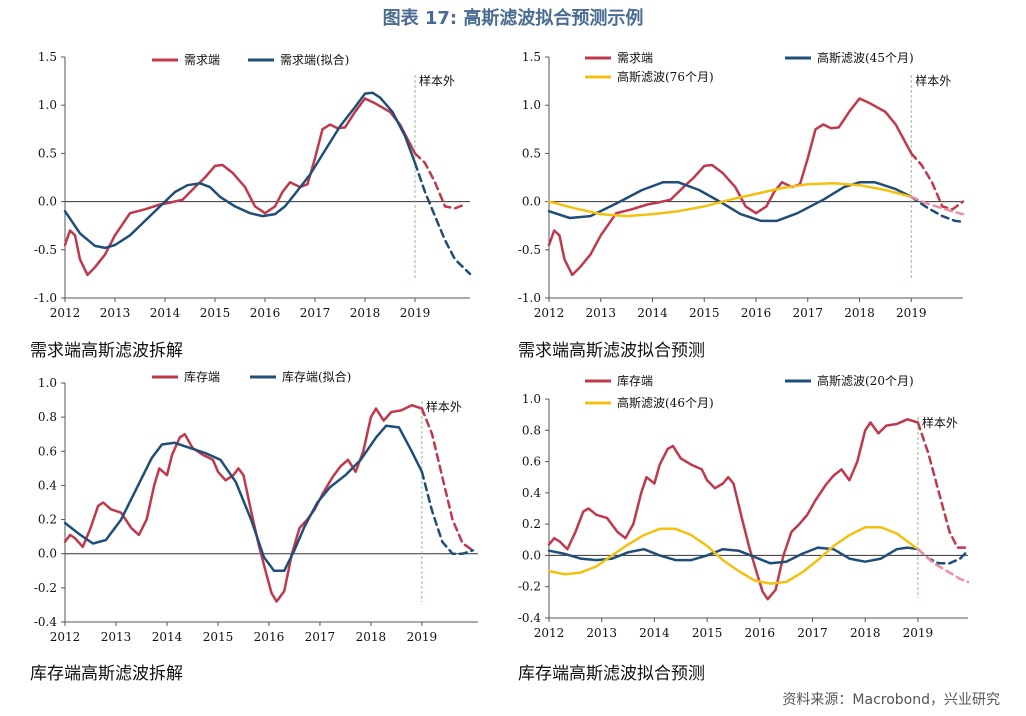  Describe the element at coordinates (47, 451) in the screenshot. I see `y-tick-label: 0.6` at that location.